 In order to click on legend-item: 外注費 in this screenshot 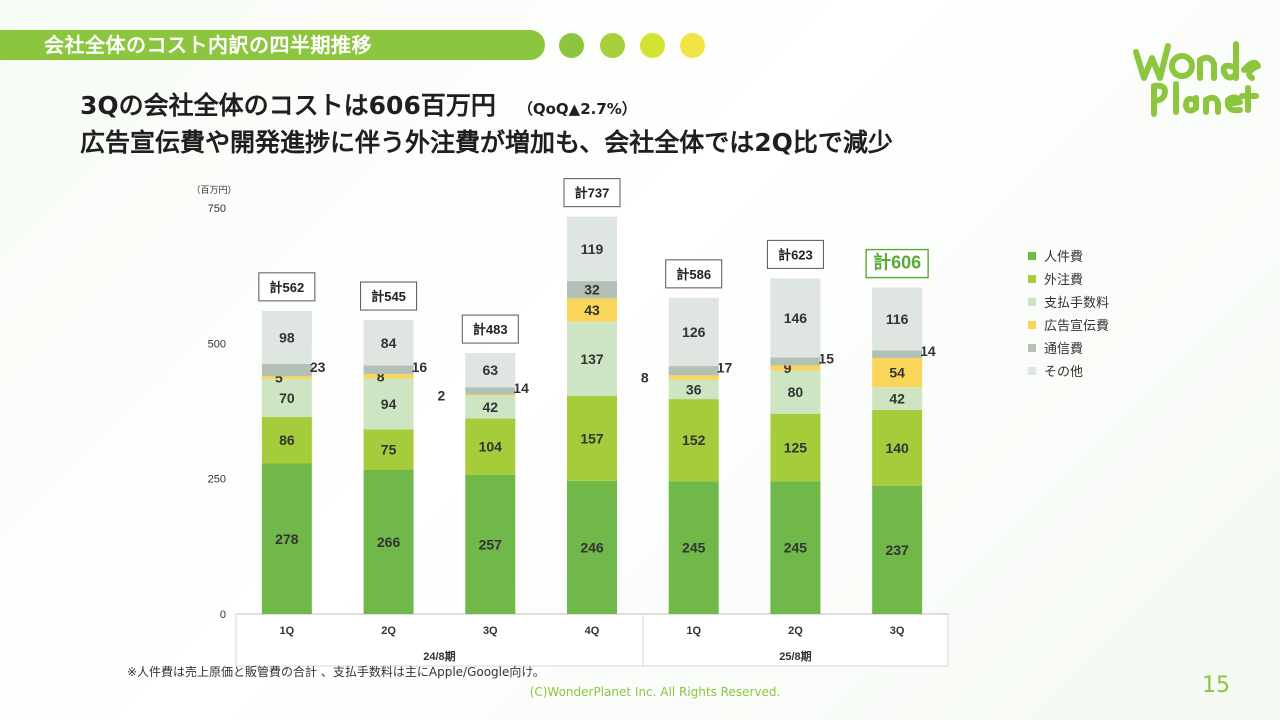, I will do `click(1068, 278)`.